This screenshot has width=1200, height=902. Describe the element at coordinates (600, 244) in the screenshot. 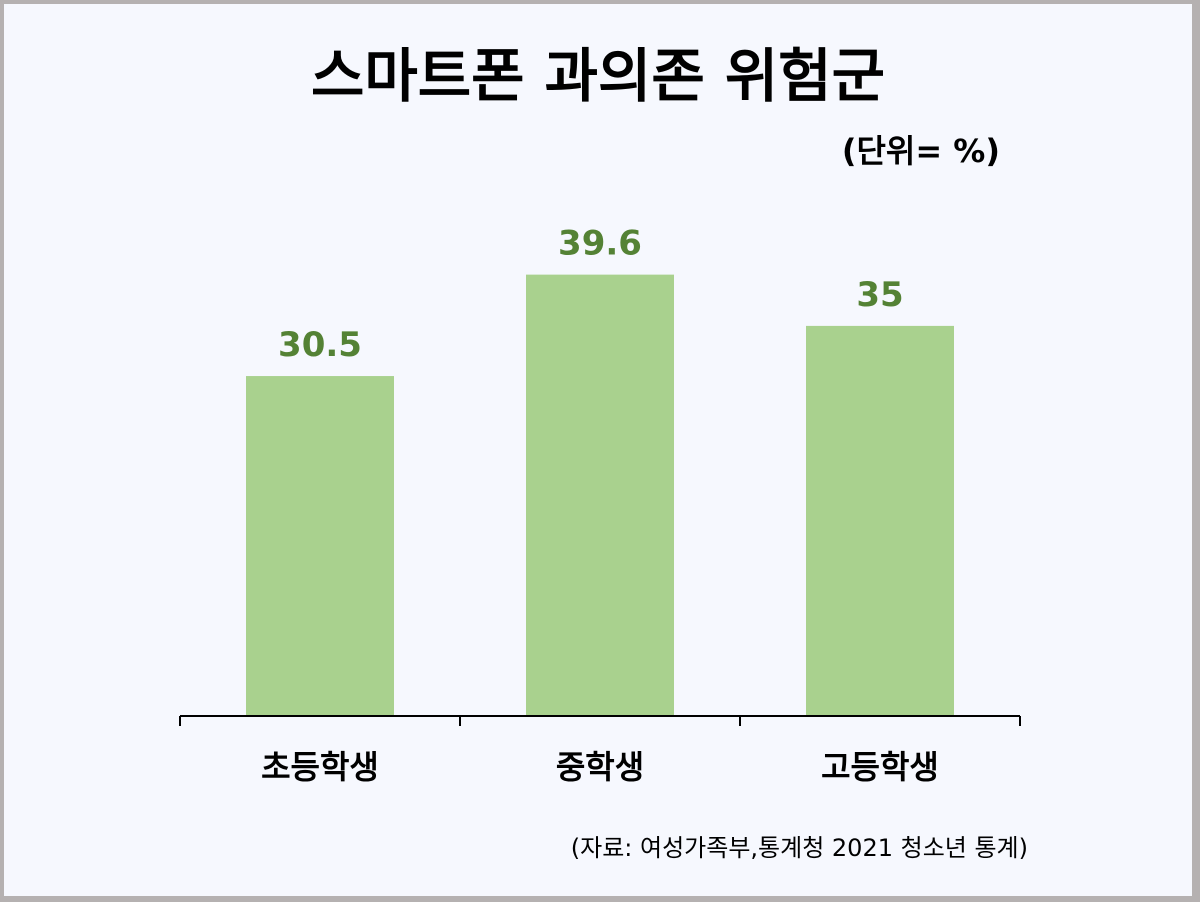

I see `value-label-2: 39.6` at that location.